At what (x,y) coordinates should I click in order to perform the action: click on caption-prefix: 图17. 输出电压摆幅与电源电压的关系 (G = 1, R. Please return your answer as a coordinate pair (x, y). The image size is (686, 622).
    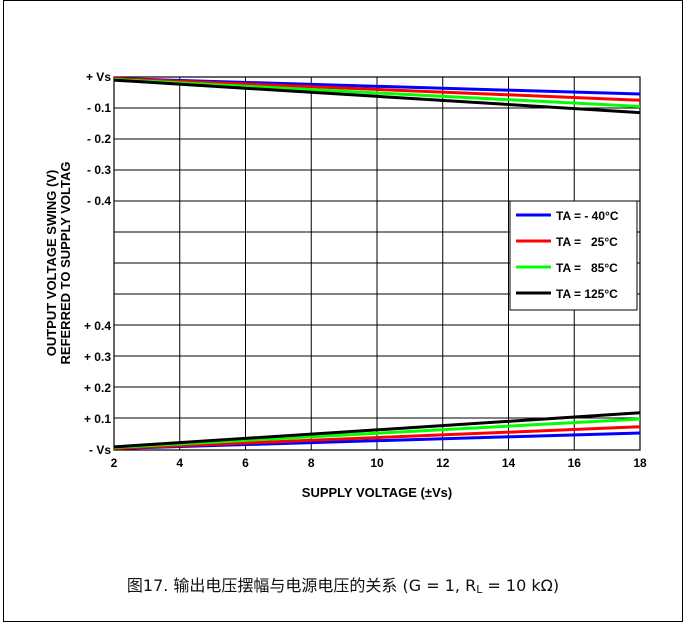
    Looking at the image, I should click on (301, 585).